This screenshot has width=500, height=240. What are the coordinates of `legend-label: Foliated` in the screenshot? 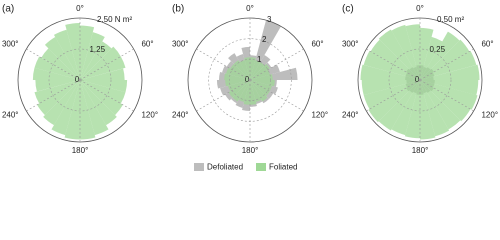 It's located at (283, 167).